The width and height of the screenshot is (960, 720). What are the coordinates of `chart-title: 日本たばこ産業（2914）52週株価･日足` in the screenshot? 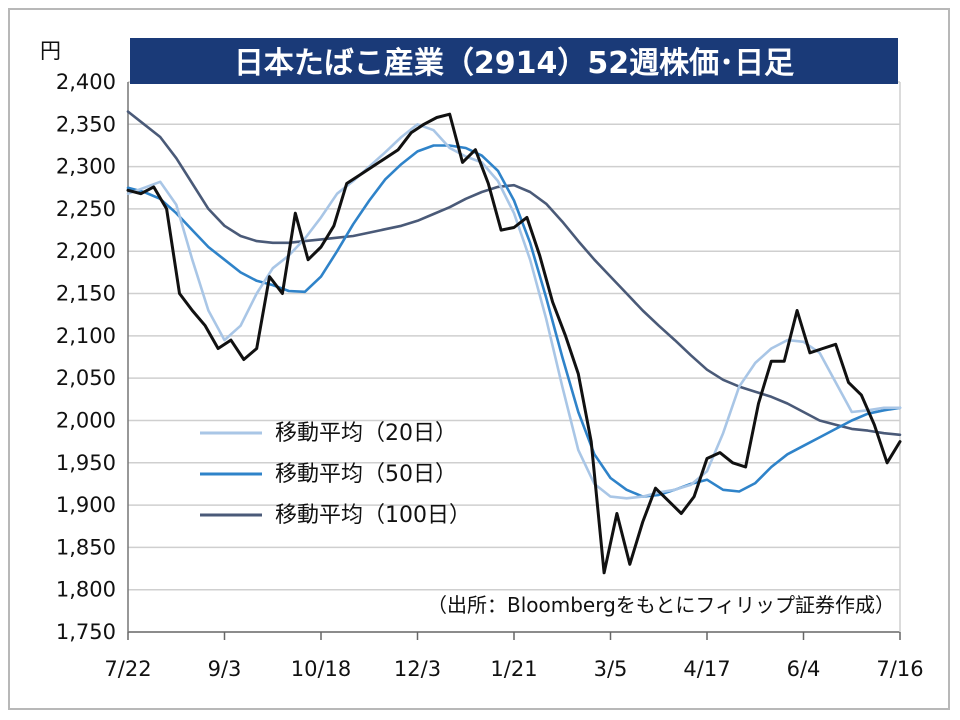 It's located at (514, 63).